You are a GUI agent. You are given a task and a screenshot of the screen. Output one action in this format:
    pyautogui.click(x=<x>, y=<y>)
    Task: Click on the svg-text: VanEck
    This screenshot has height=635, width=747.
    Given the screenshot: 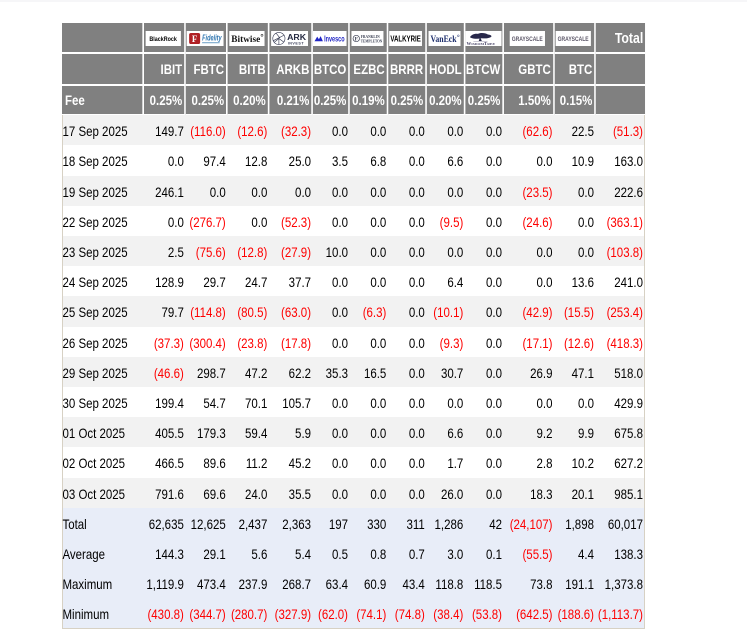 What is the action you would take?
    pyautogui.click(x=443, y=40)
    